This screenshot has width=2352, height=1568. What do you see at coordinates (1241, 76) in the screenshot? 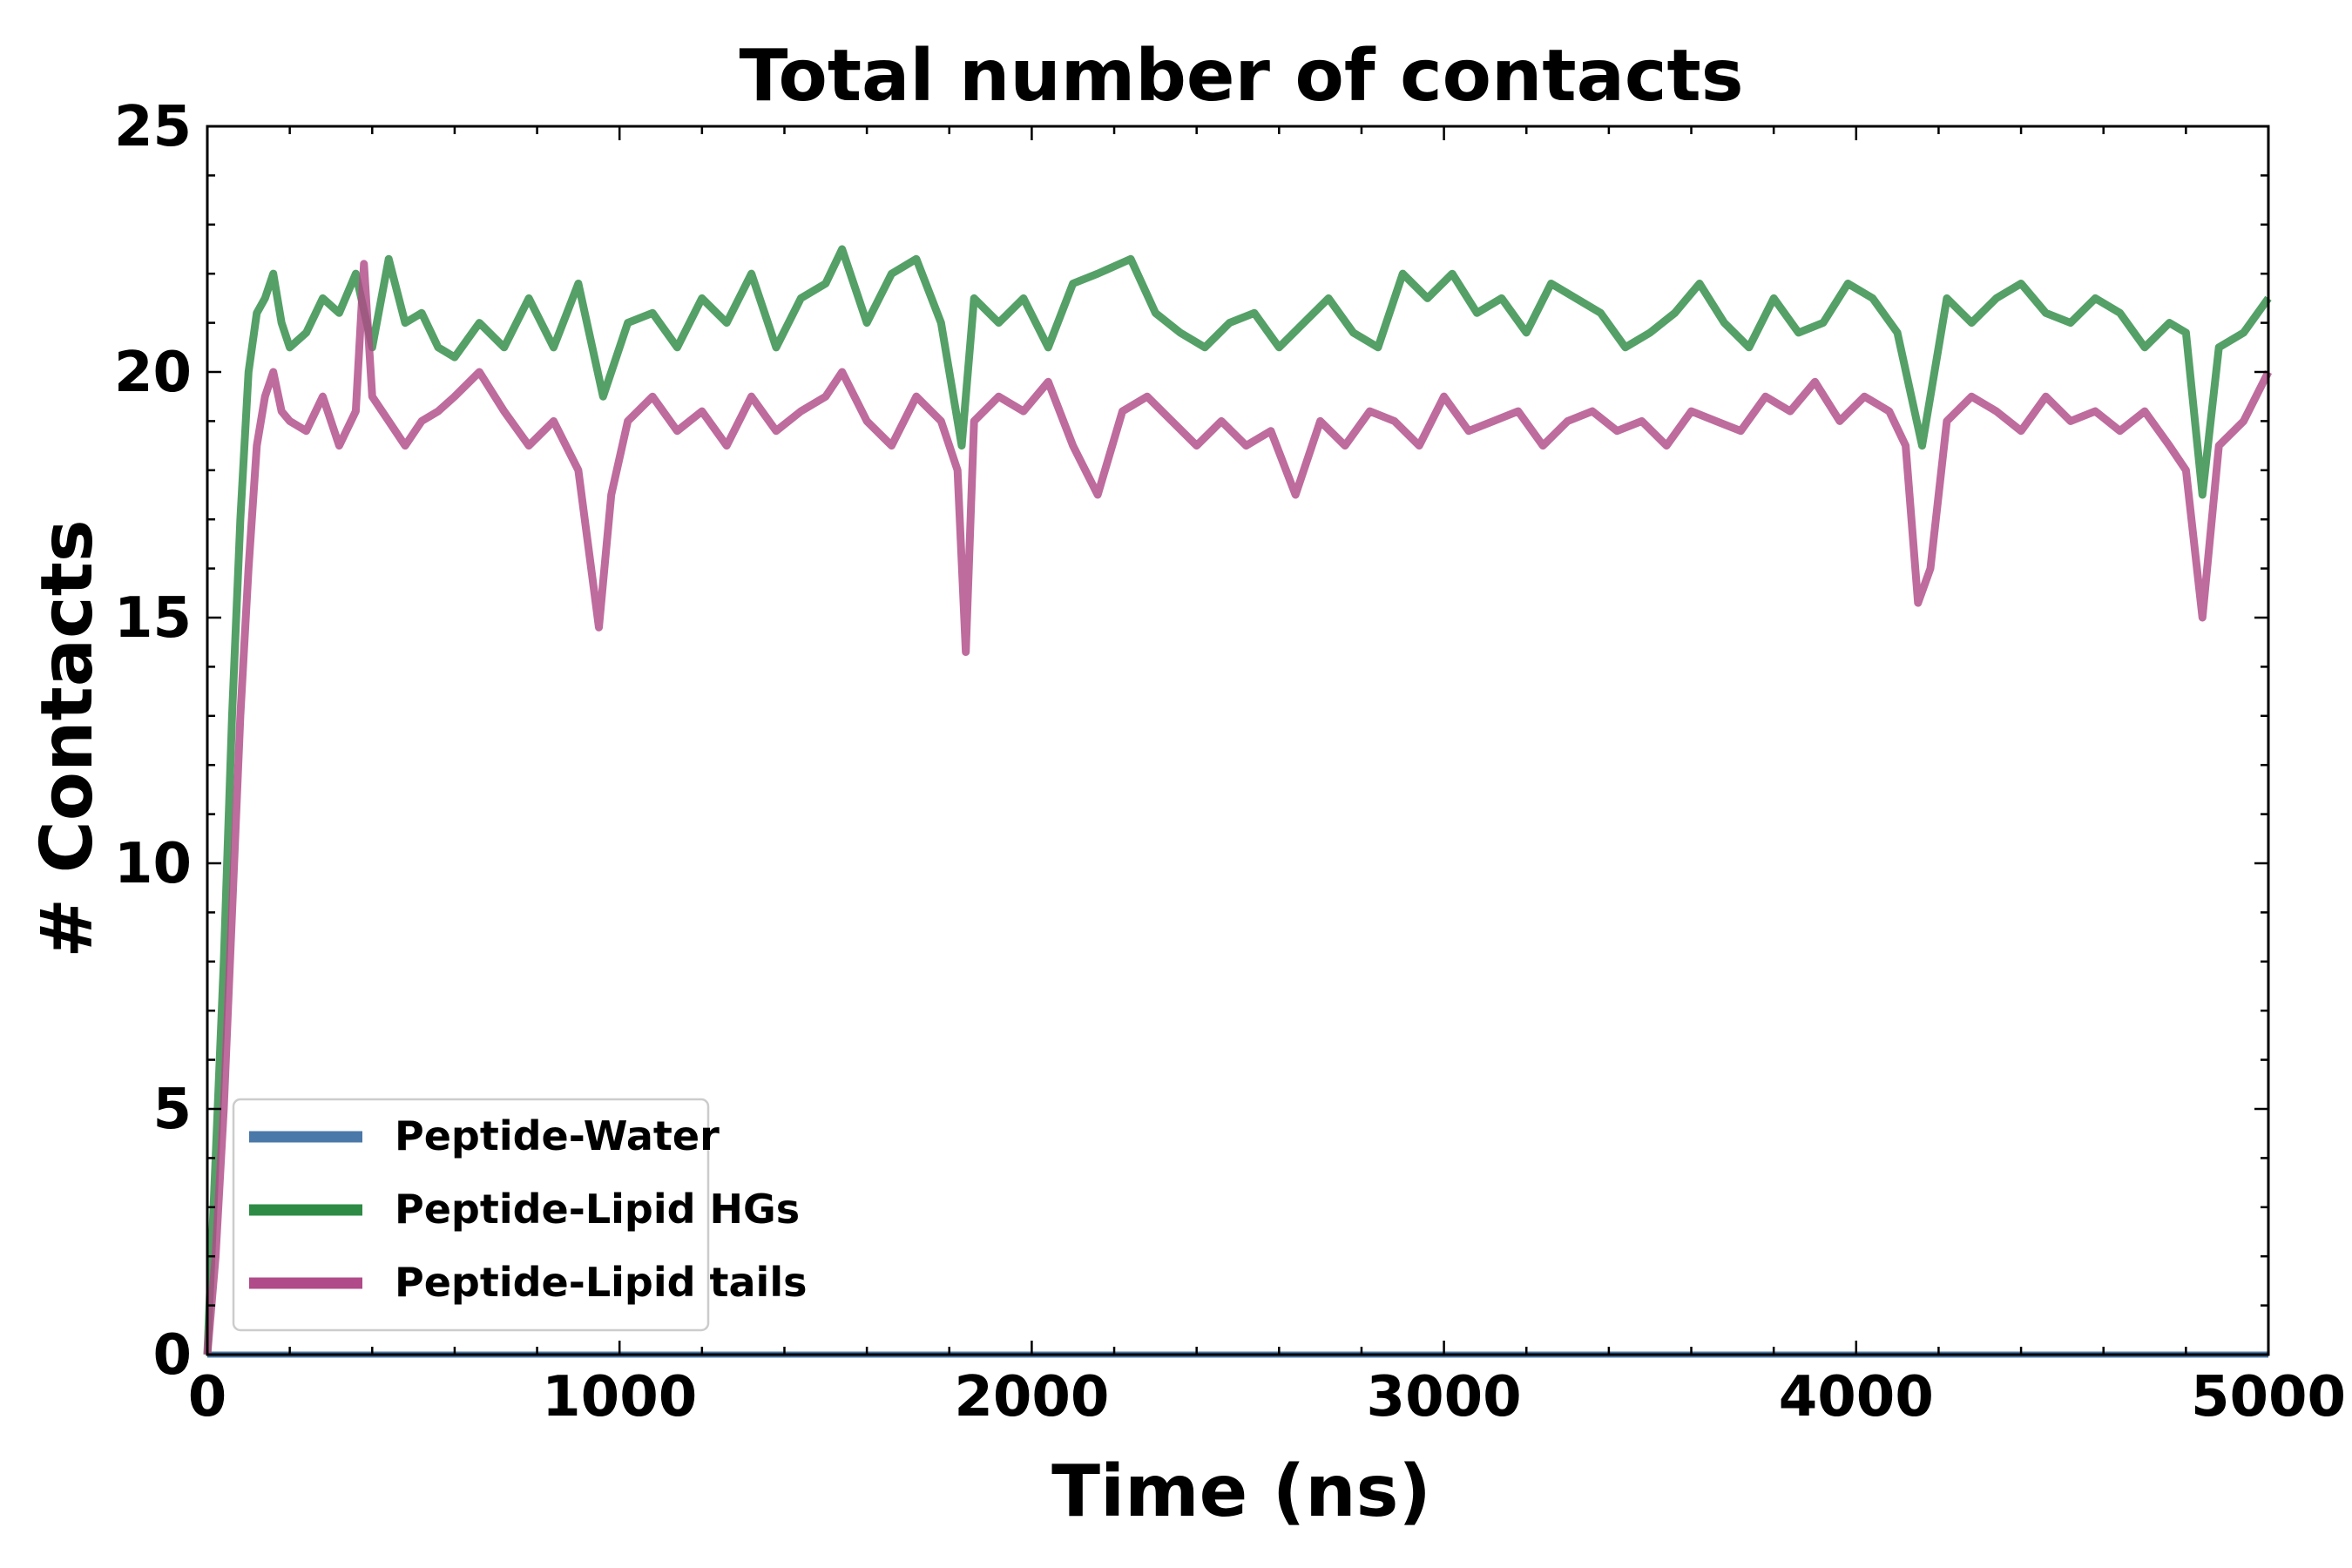
I see `chart-title: Total number of contacts` at bounding box center [1241, 76].